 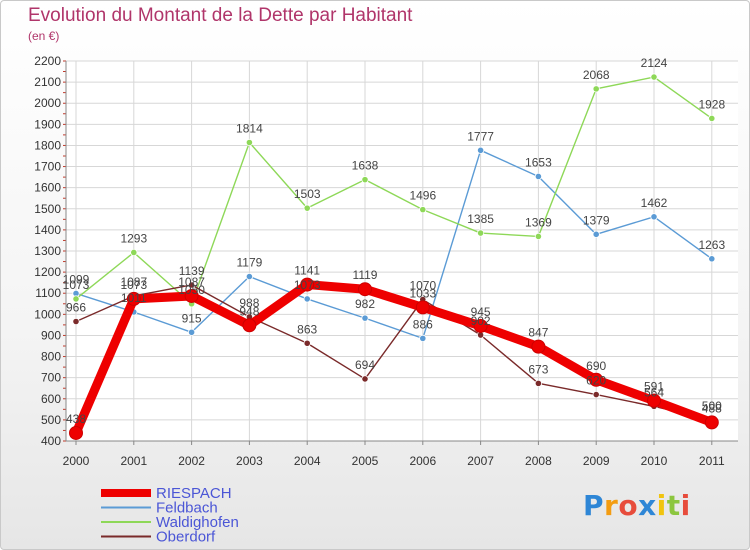 What do you see at coordinates (47, 103) in the screenshot?
I see `y-tick-label: 2000` at bounding box center [47, 103].